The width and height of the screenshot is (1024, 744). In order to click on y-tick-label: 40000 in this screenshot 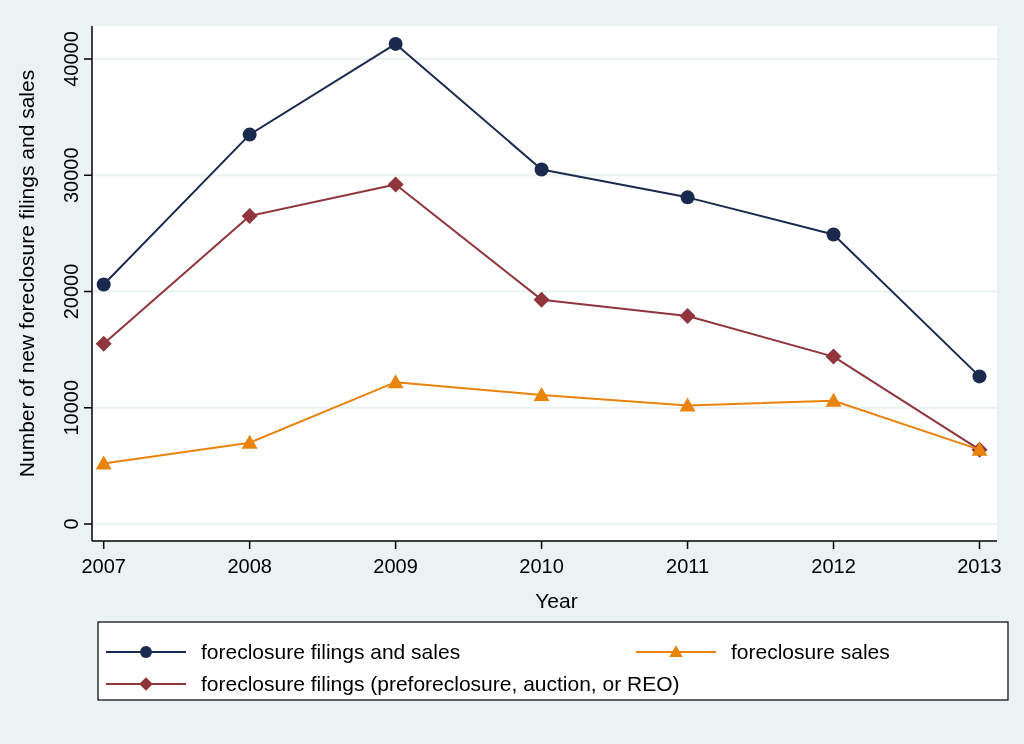, I will do `click(71, 59)`.